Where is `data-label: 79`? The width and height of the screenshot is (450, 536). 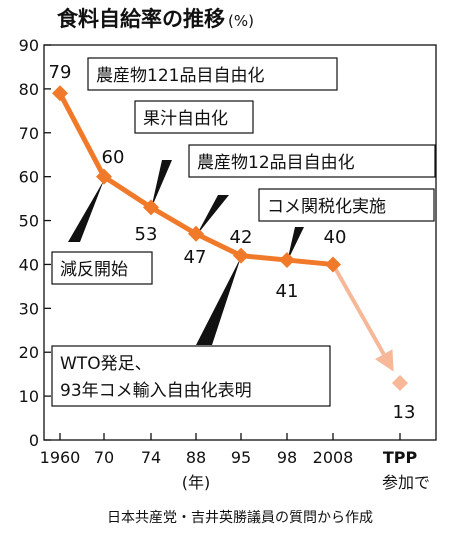 data-label: 79 is located at coordinates (60, 72).